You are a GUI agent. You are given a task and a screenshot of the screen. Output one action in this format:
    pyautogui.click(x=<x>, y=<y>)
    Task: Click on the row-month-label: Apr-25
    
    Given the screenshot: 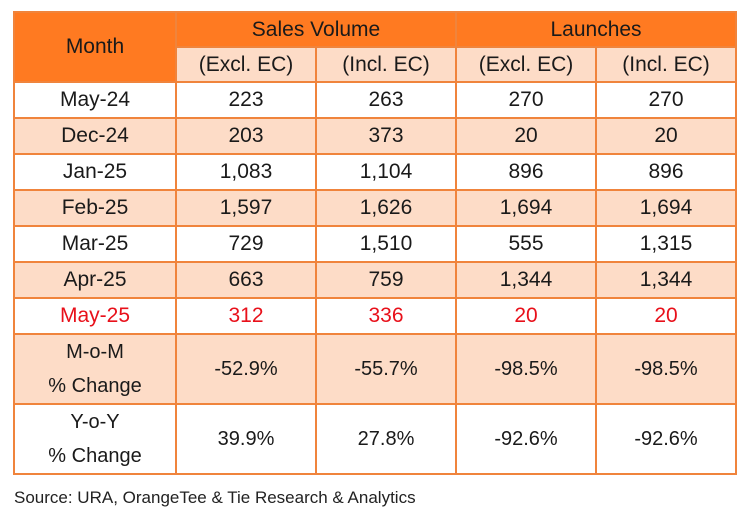 What is the action you would take?
    pyautogui.click(x=95, y=280)
    